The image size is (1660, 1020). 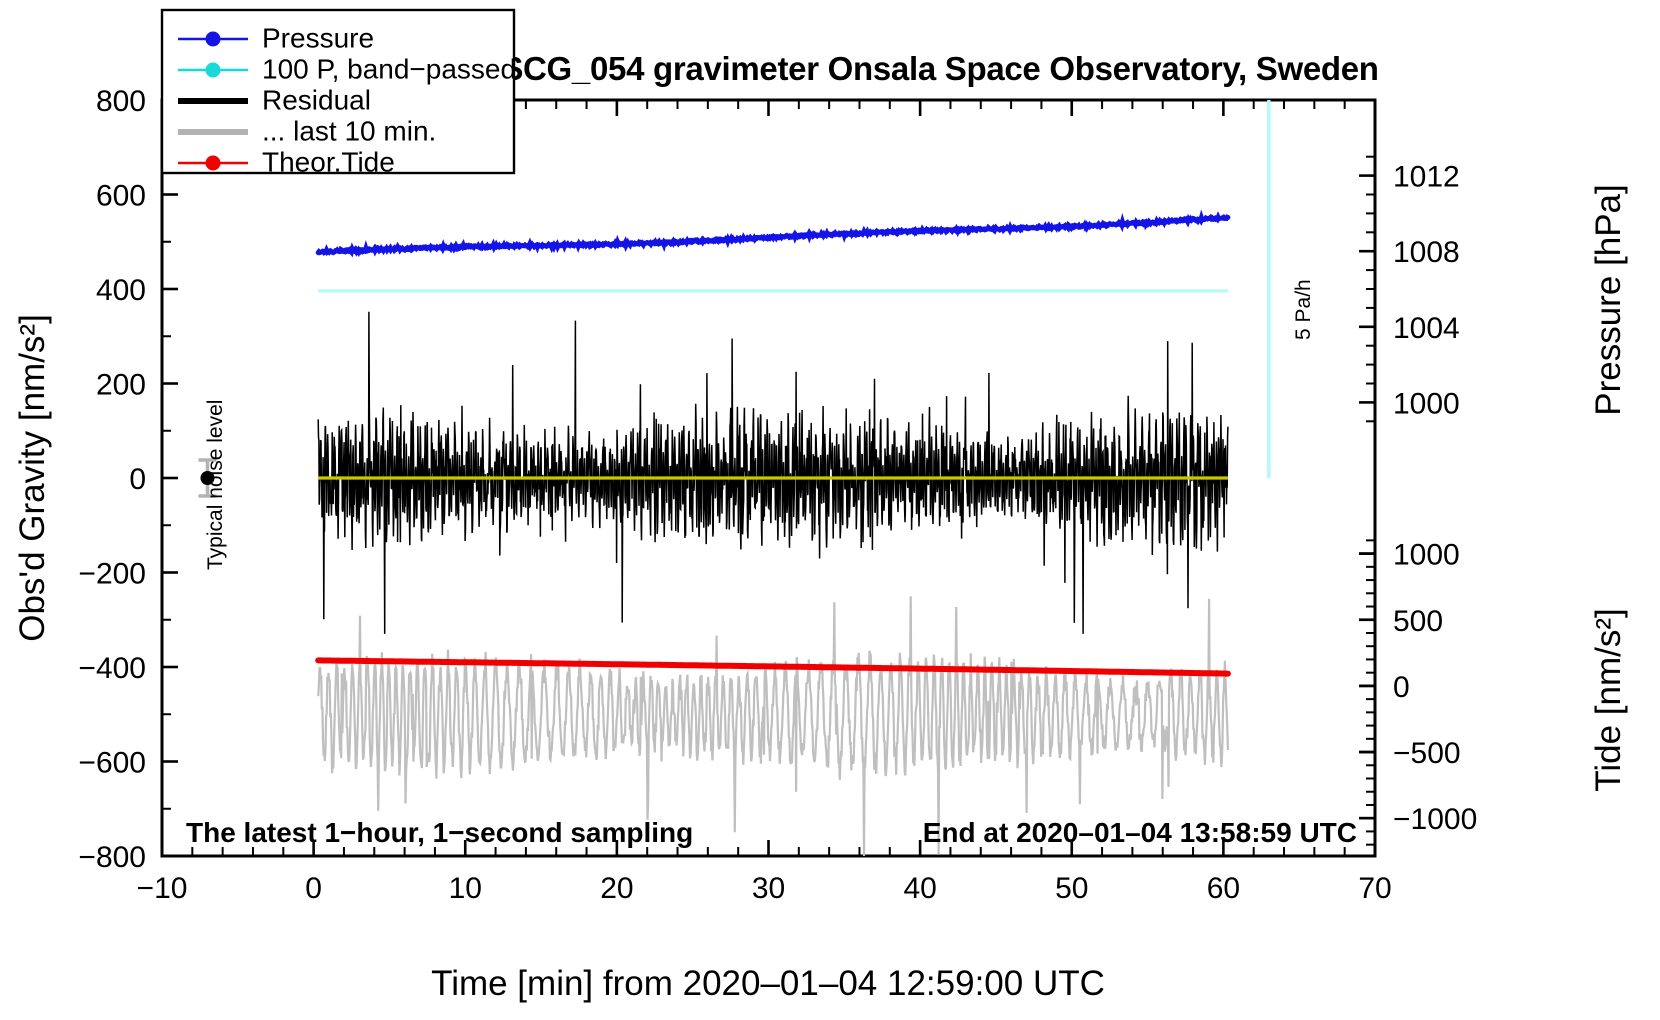 I want to click on legend-label: Residual, so click(x=316, y=99).